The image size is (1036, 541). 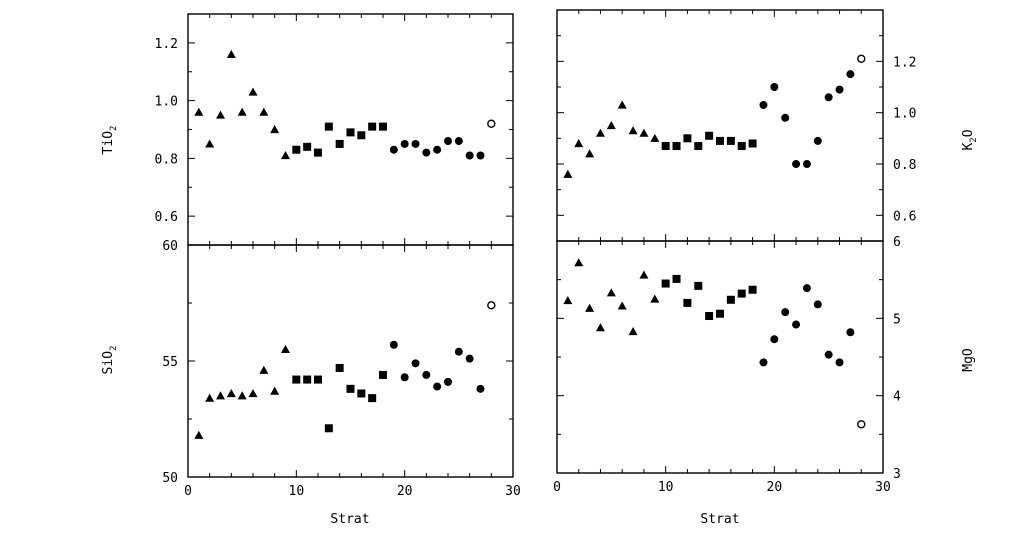 What do you see at coordinates (110, 140) in the screenshot?
I see `ylabel-tio2: TiO2` at bounding box center [110, 140].